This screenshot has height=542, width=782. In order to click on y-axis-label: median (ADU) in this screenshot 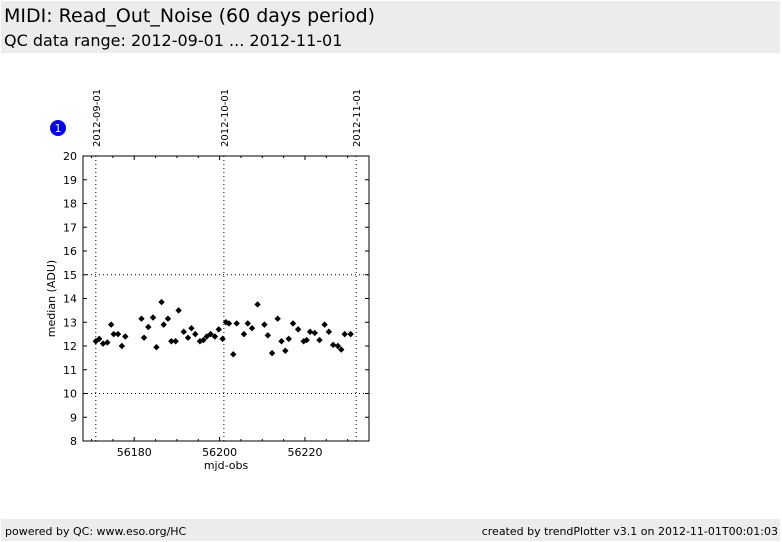, I will do `click(51, 298)`.